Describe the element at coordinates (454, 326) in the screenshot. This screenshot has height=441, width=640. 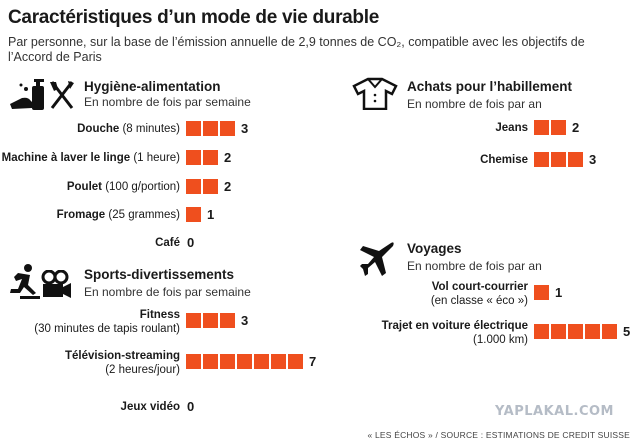
I see `bar-label-name: Trajet en voiture électrique` at that location.